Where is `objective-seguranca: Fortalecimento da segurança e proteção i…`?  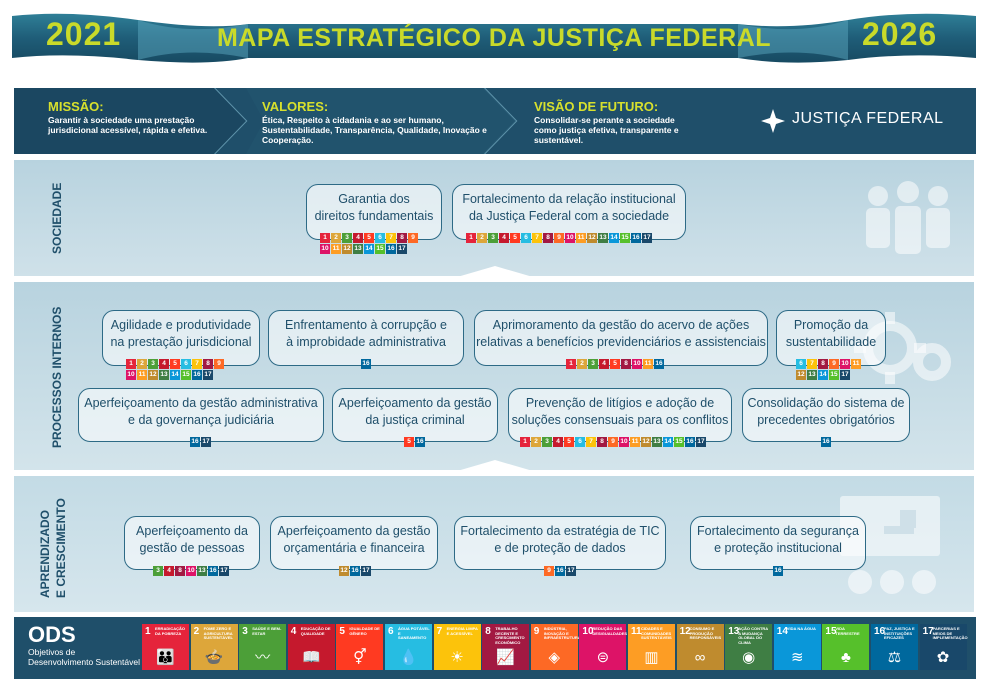 objective-seguranca: Fortalecimento da segurança e proteção i… is located at coordinates (778, 543).